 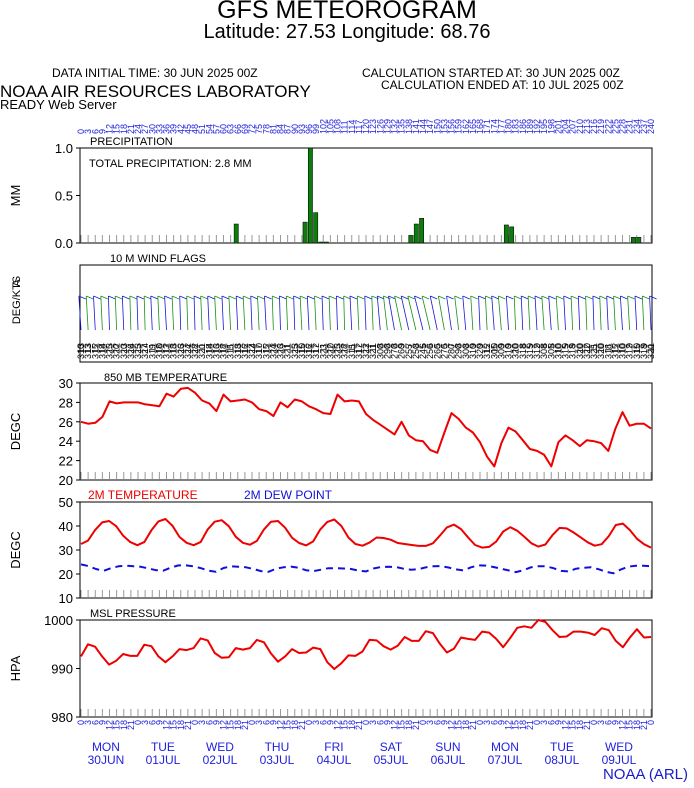 I want to click on temp850-panel-title: 850 MB TEMPERATURE, so click(x=165, y=378).